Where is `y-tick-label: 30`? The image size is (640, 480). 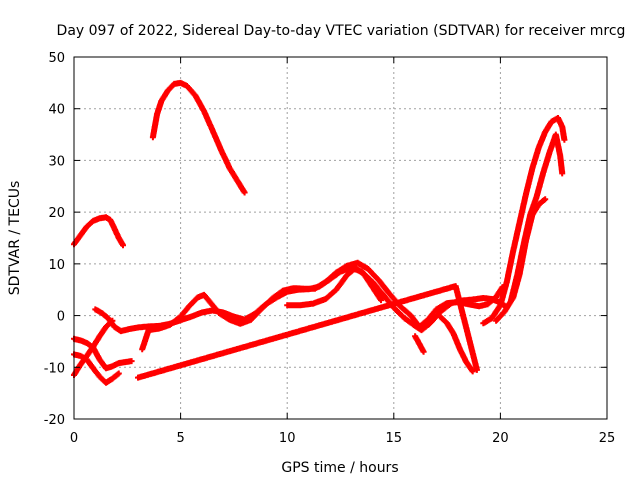 y-tick-label: 30 is located at coordinates (56, 161).